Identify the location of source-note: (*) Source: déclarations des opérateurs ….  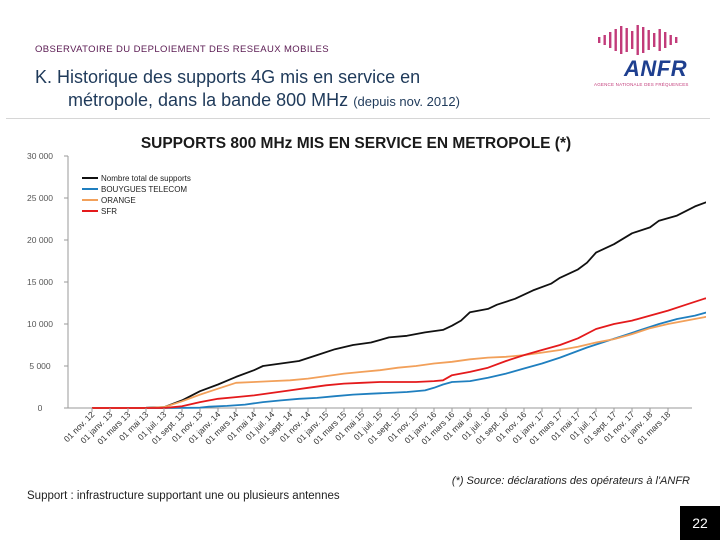
(570, 481).